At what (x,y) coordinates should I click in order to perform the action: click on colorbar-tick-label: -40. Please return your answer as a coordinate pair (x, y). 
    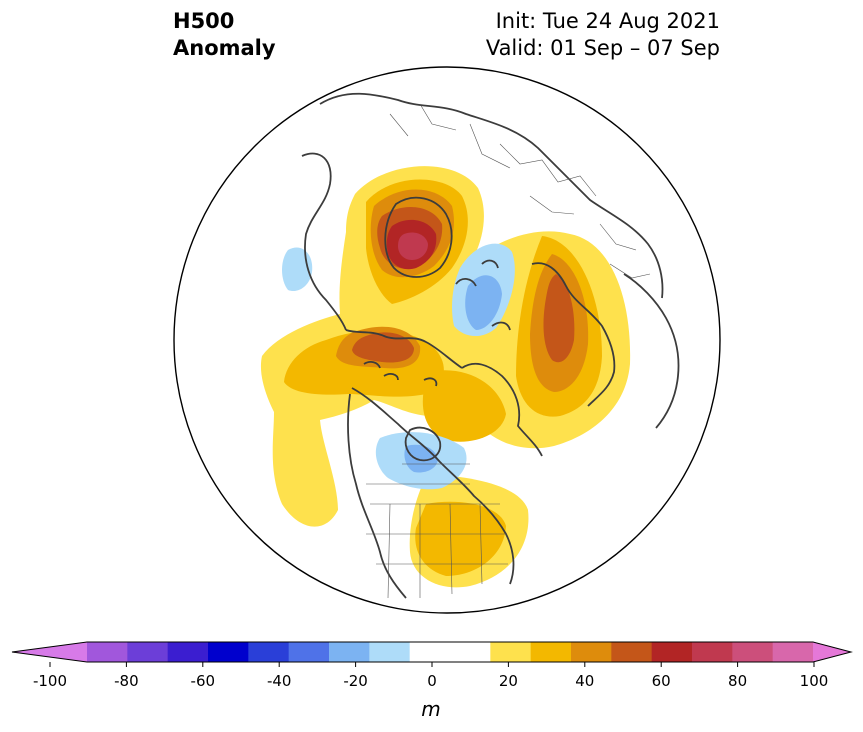
    Looking at the image, I should click on (279, 681).